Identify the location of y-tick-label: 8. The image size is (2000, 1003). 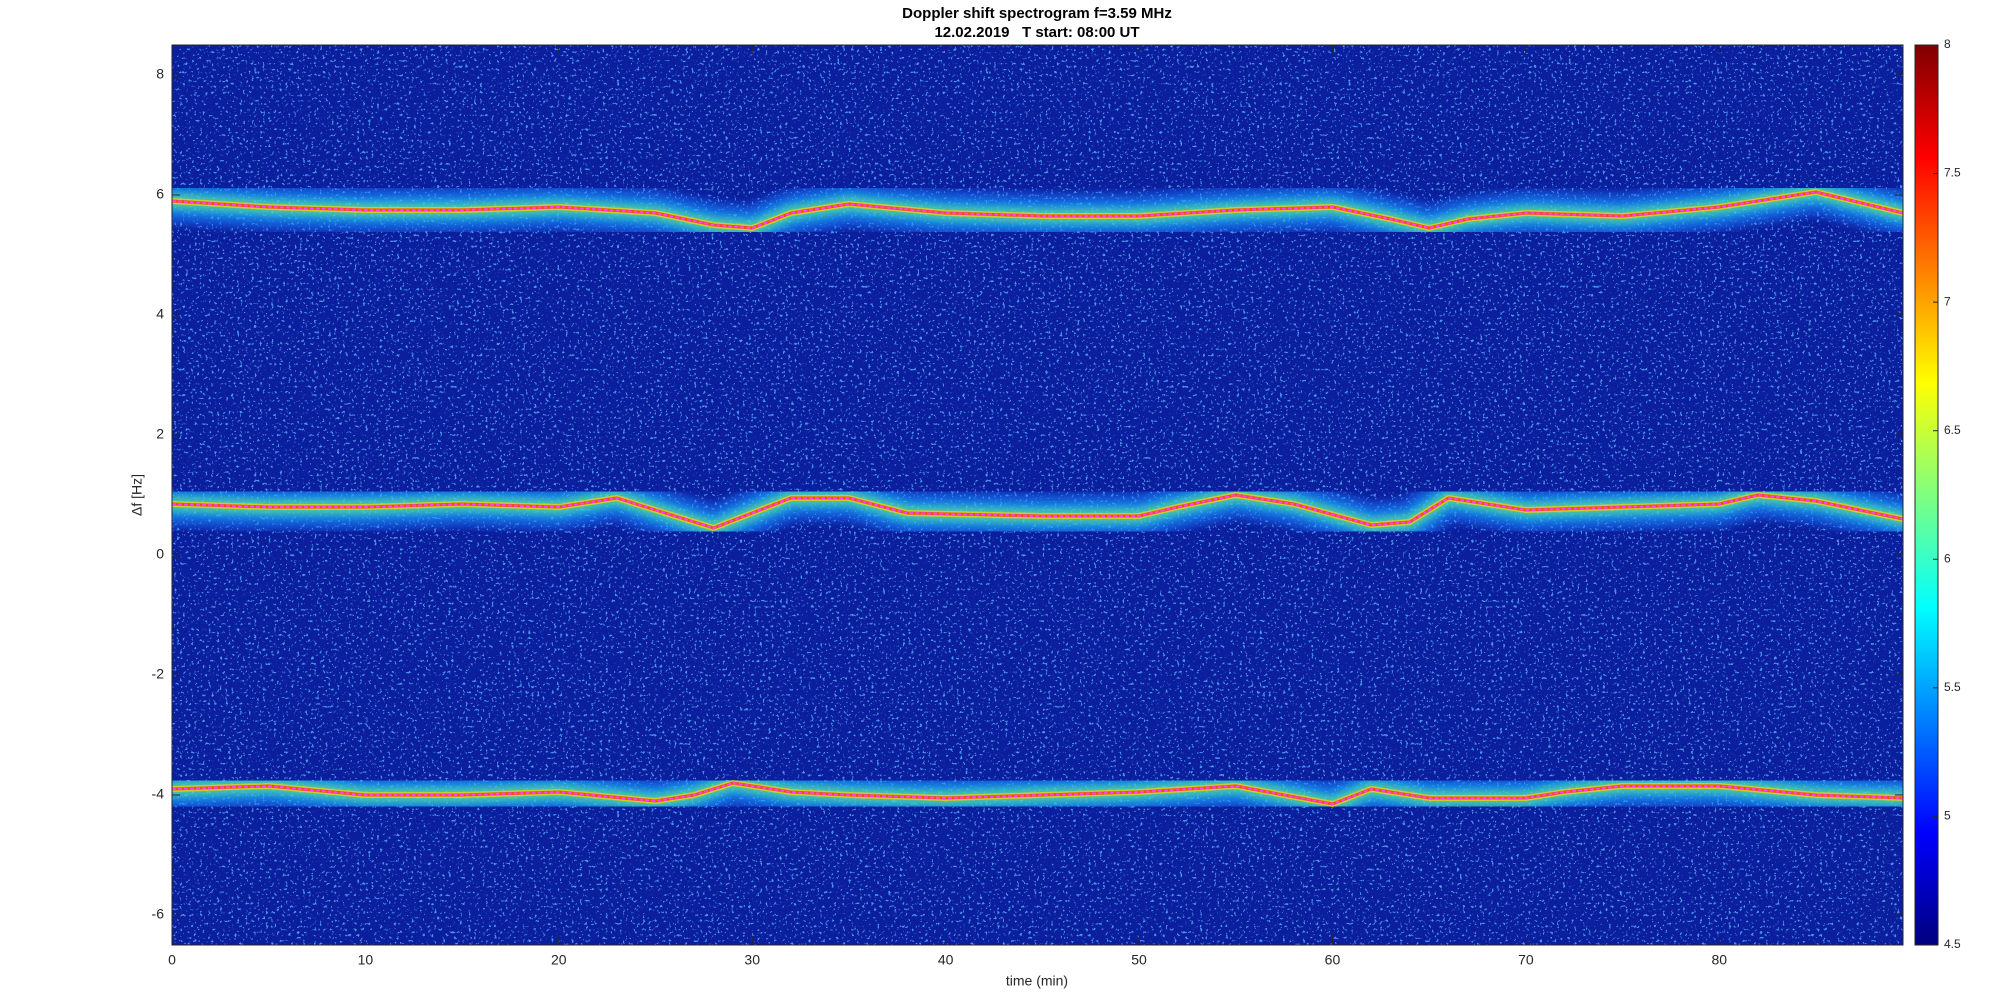
(160, 74).